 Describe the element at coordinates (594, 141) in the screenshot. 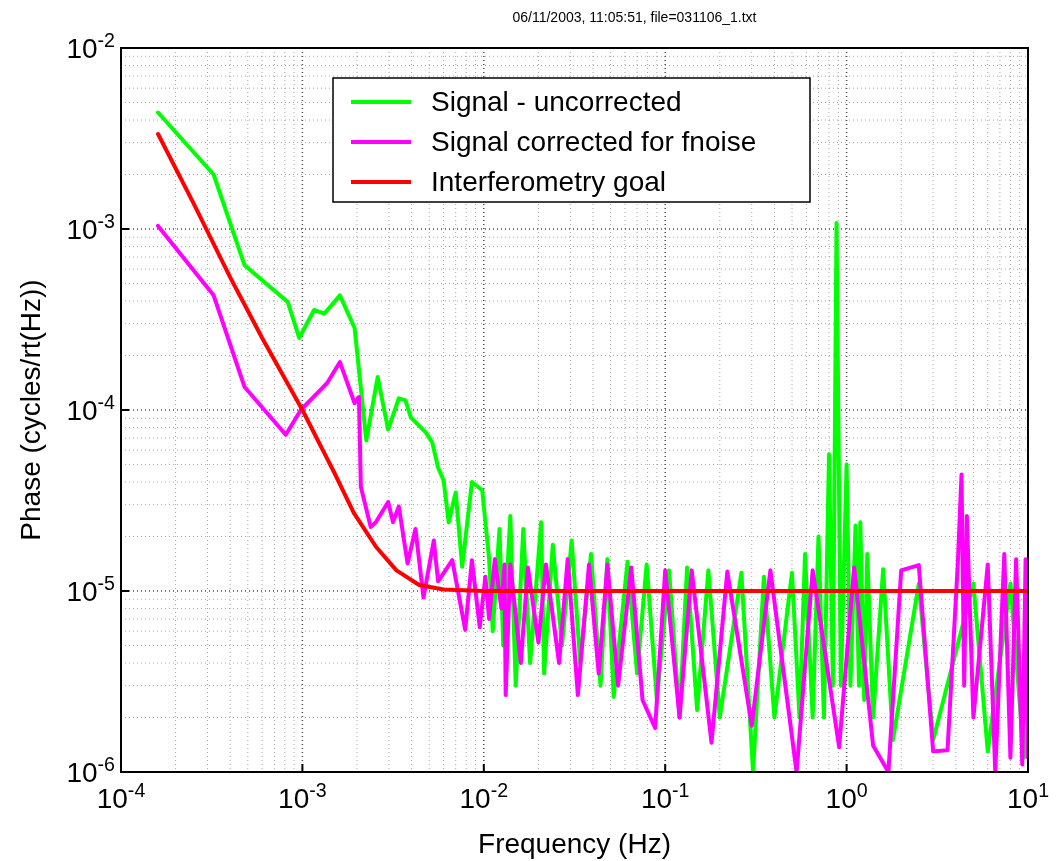

I see `legend-label: Signal corrected for fnoise` at that location.